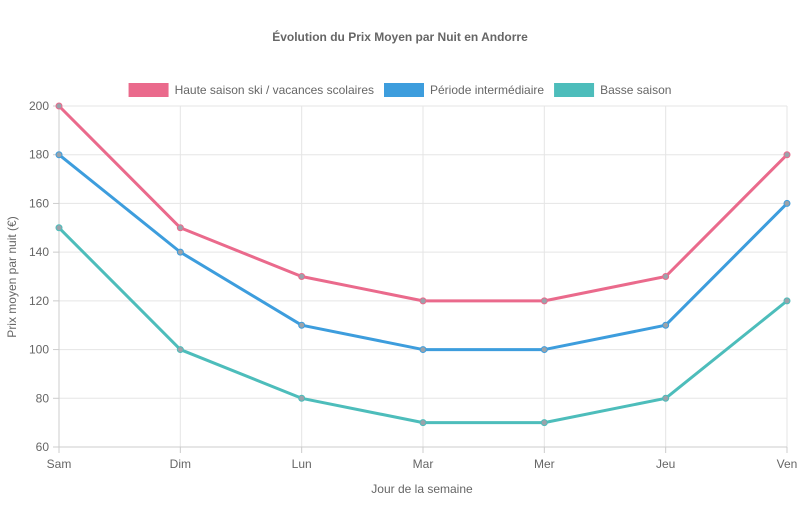 This screenshot has height=505, width=800. Describe the element at coordinates (43, 447) in the screenshot. I see `y-tick-label: 60` at that location.